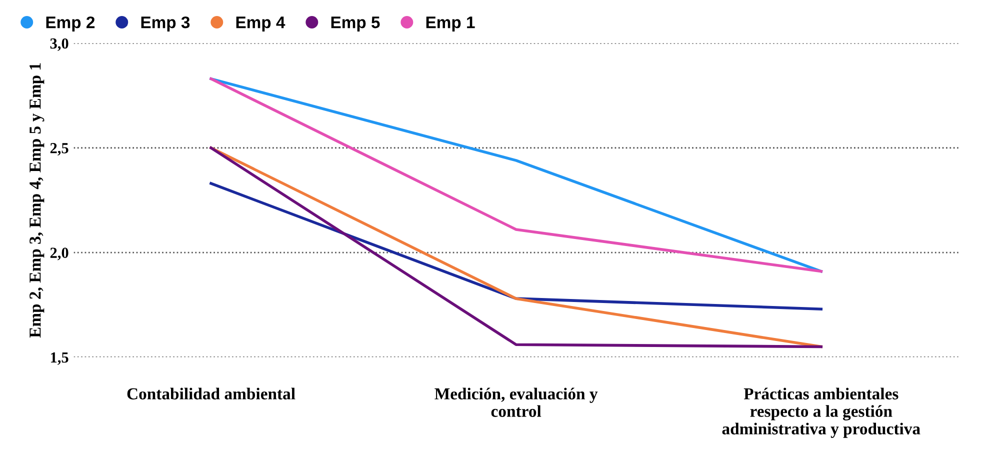 Image resolution: width=983 pixels, height=455 pixels. Describe the element at coordinates (59, 44) in the screenshot. I see `y-tick-label: 3,0` at that location.